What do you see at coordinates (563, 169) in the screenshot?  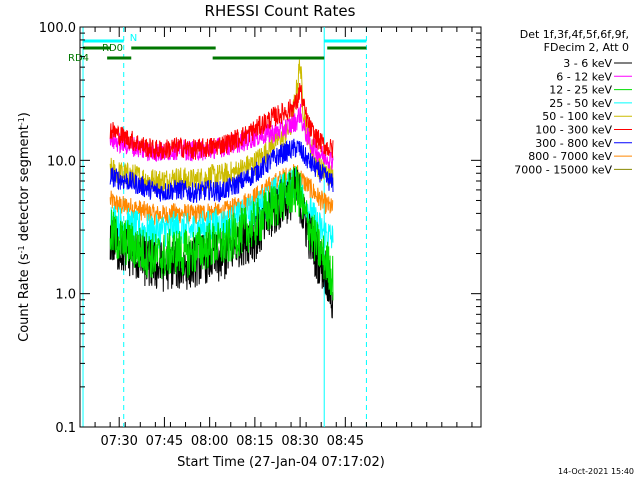 I see `legend-entry-label: 7000 - 15000 keV` at bounding box center [563, 169].